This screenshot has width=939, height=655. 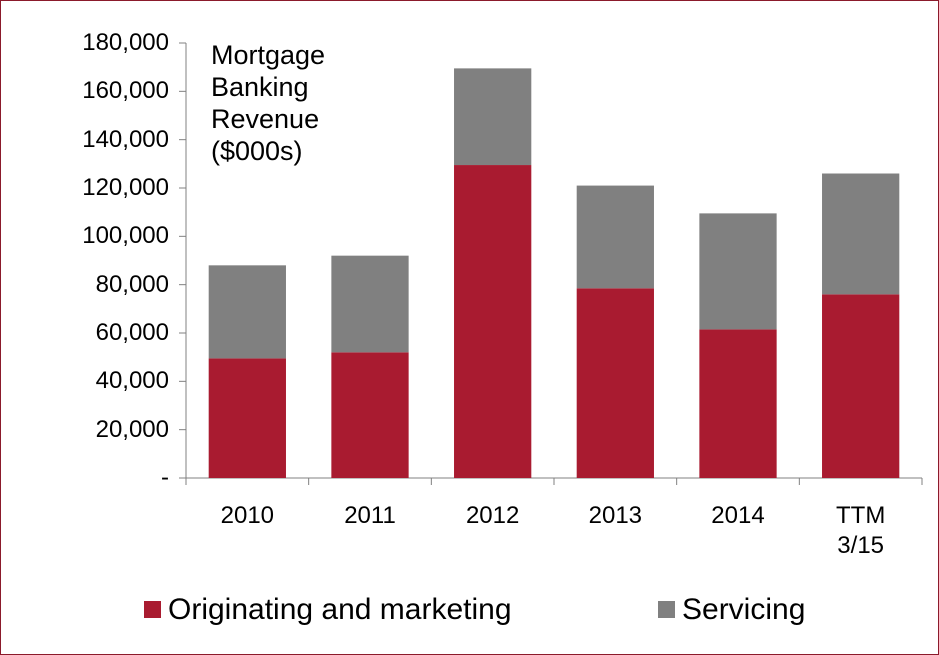 What do you see at coordinates (615, 515) in the screenshot?
I see `x-tick-label: 2013` at bounding box center [615, 515].